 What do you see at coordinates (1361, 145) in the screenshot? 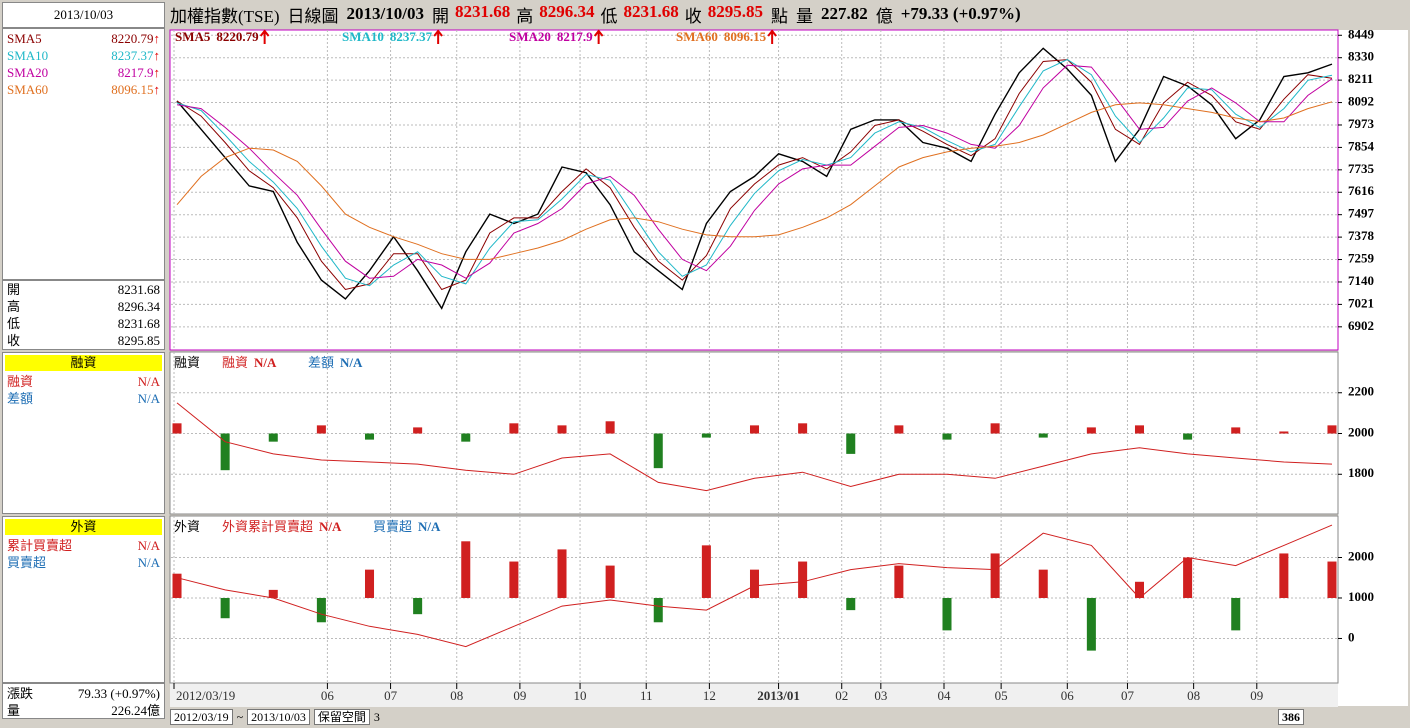
I see `y-tick-label: 7854` at bounding box center [1361, 145].